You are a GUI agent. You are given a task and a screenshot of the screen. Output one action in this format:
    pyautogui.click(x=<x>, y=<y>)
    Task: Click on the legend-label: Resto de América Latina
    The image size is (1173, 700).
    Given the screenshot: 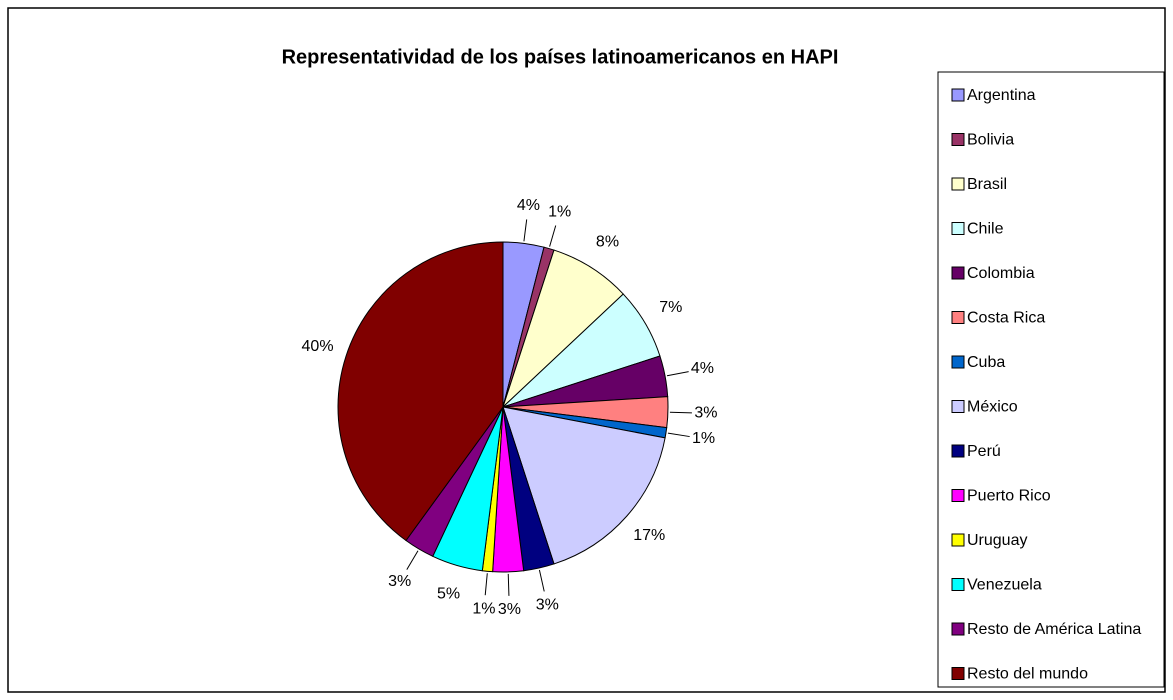 What is the action you would take?
    pyautogui.click(x=1054, y=629)
    